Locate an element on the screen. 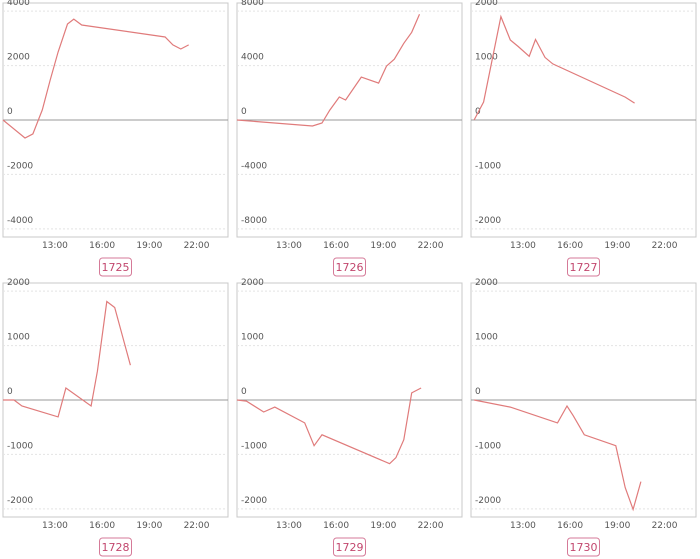 This screenshot has width=700, height=559. chart-label: 1730 is located at coordinates (584, 547).